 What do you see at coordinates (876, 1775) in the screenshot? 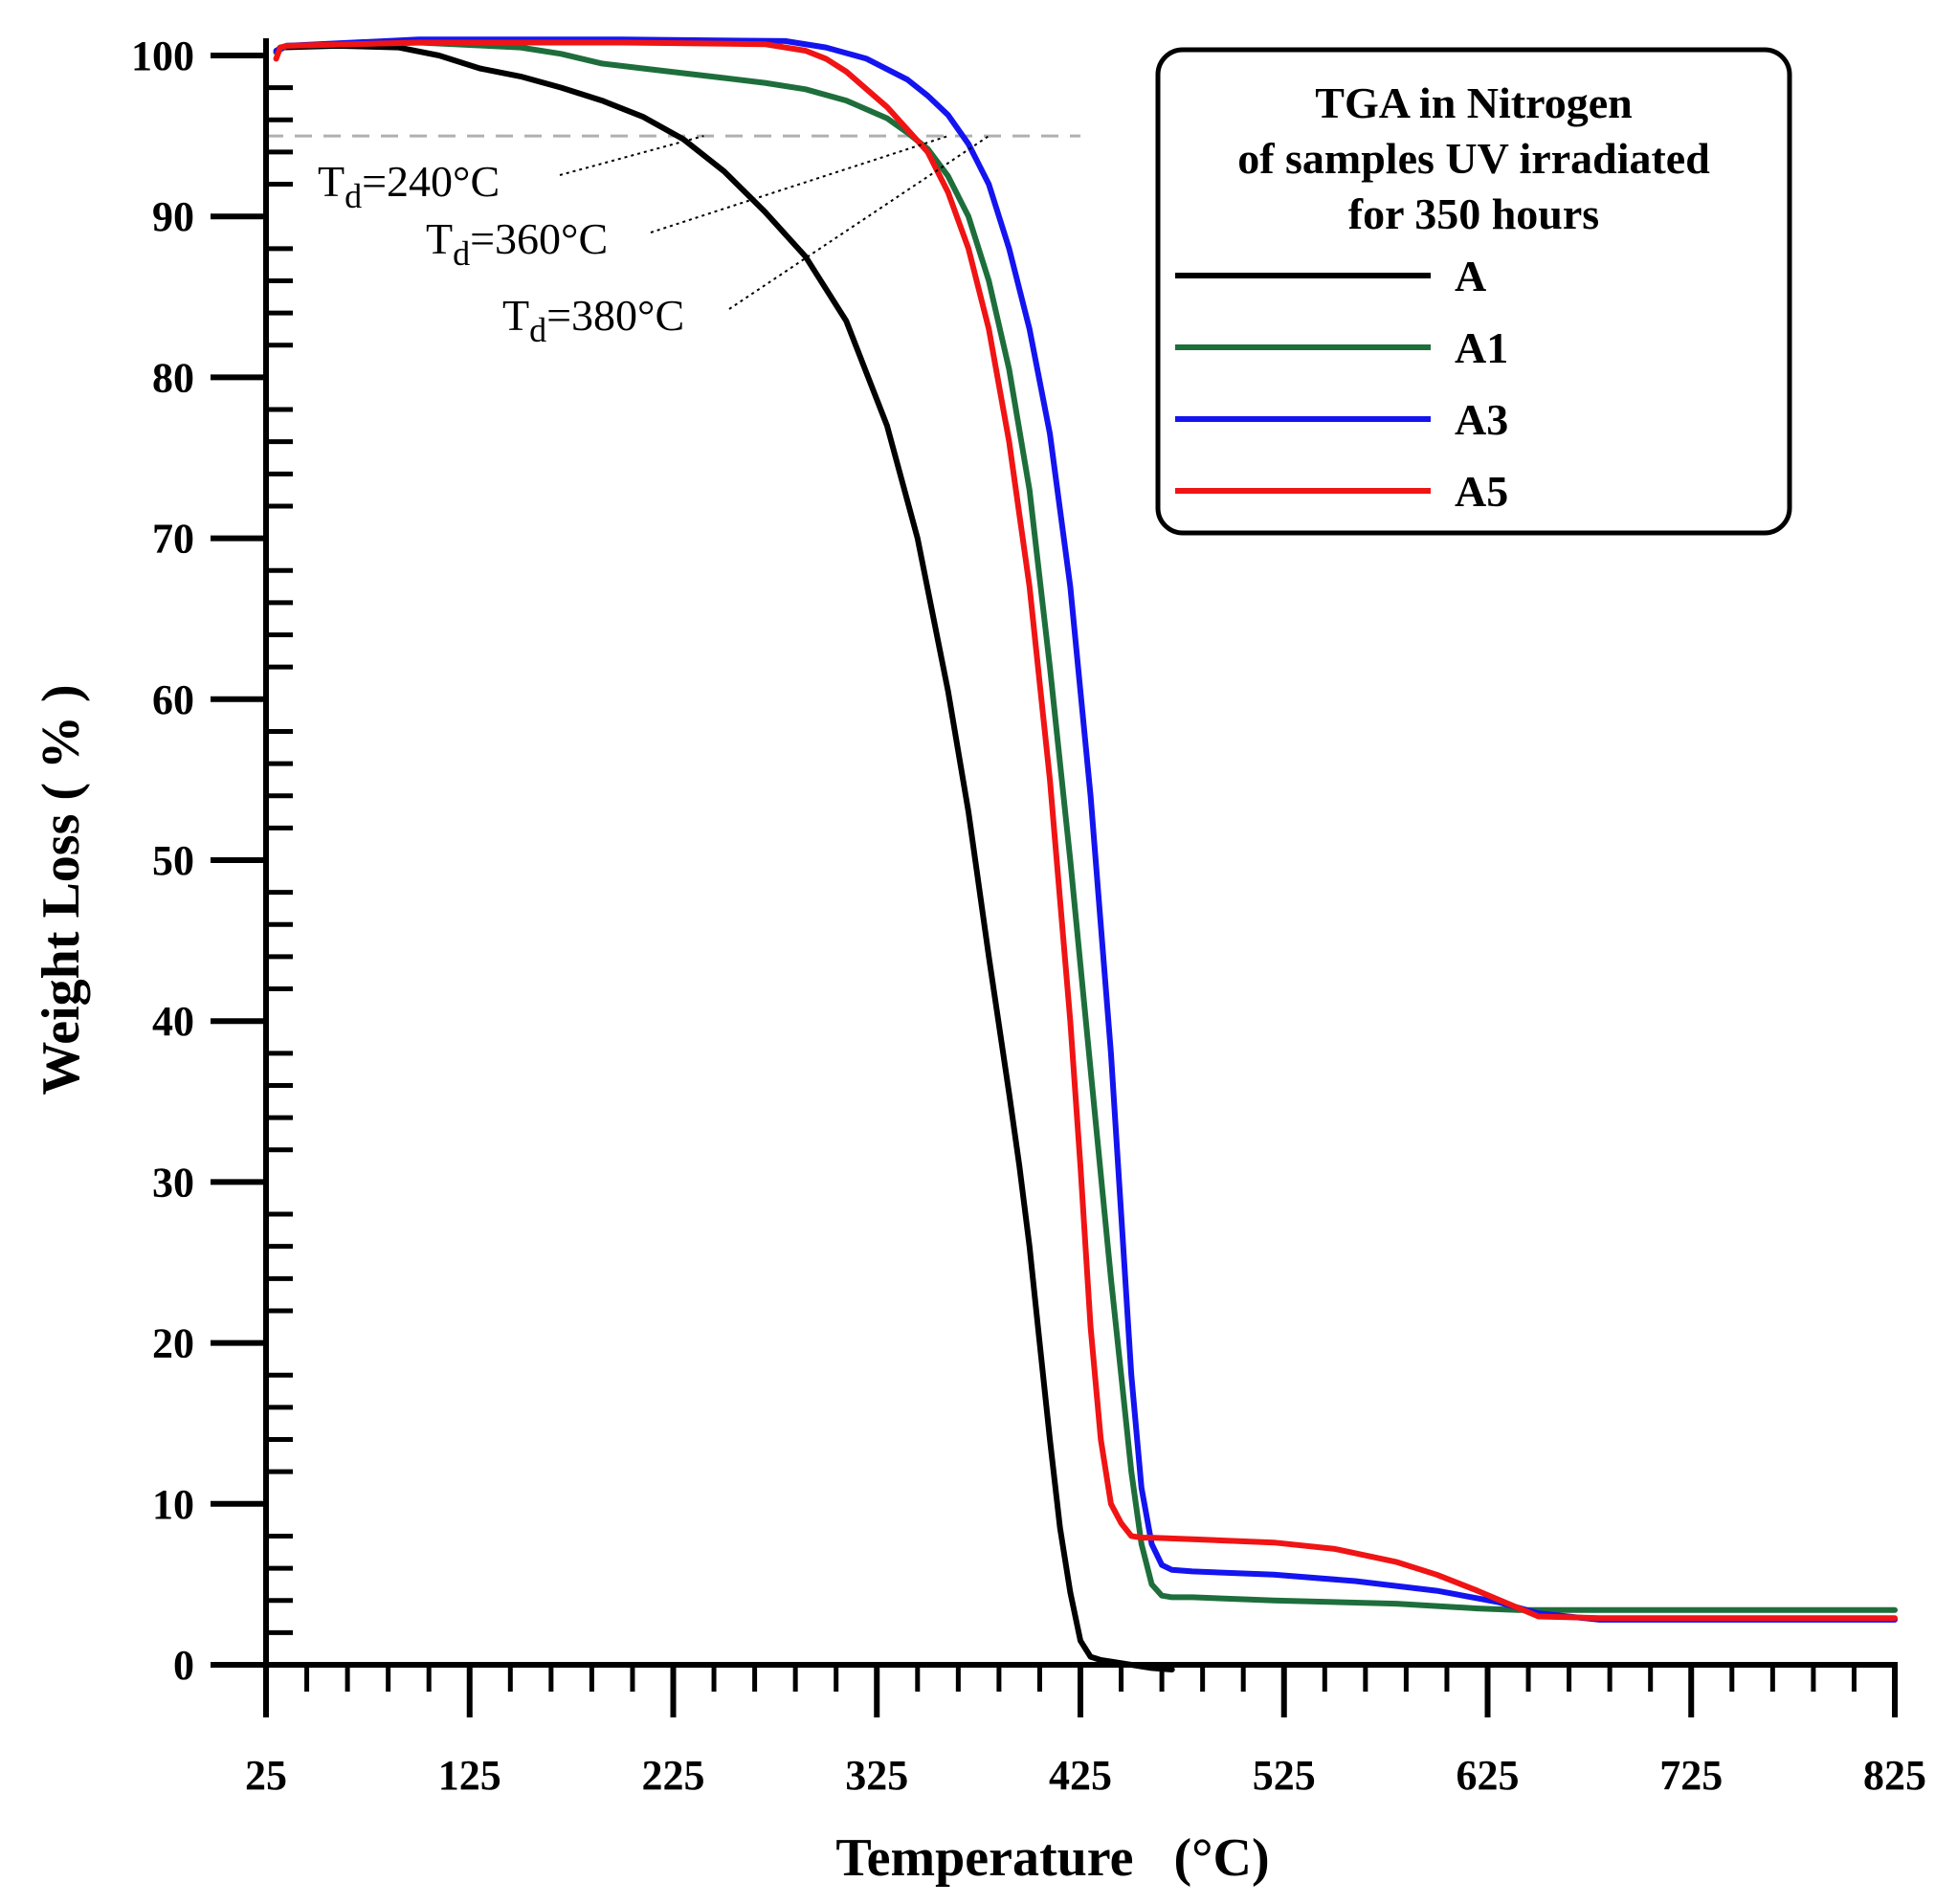
I see `x-tick-label: 325` at bounding box center [876, 1775].